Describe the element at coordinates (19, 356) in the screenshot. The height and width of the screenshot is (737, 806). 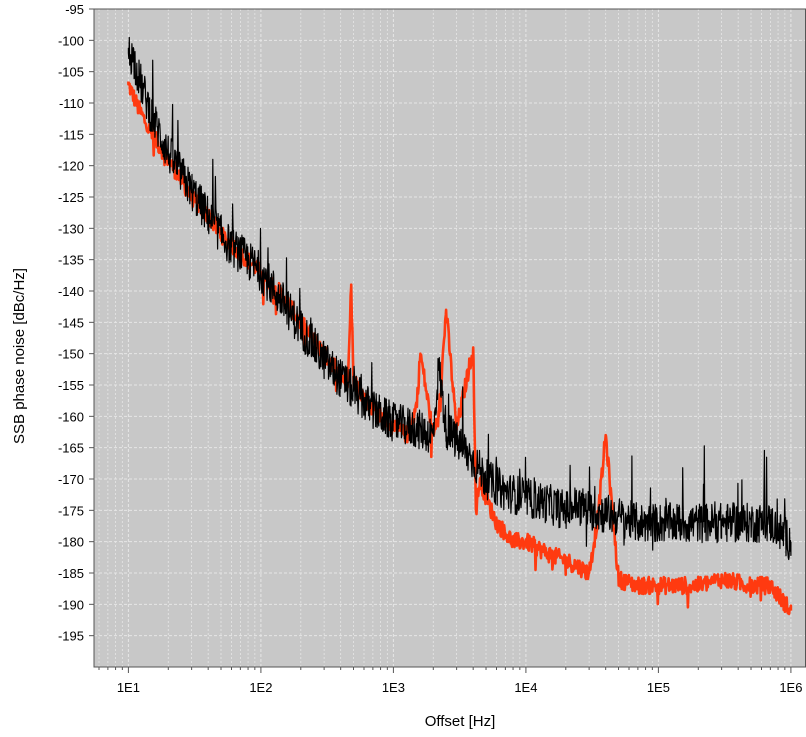
I see `y-axis-label: SSB phase noise [dBc/Hz]` at that location.